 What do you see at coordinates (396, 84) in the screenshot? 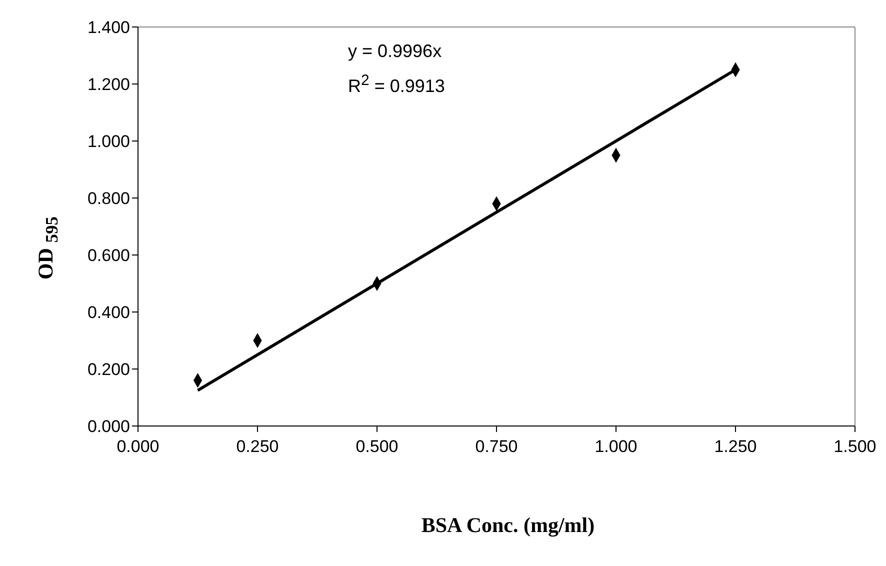
I see `annotation: R$^{2}$ = 0.9913` at bounding box center [396, 84].